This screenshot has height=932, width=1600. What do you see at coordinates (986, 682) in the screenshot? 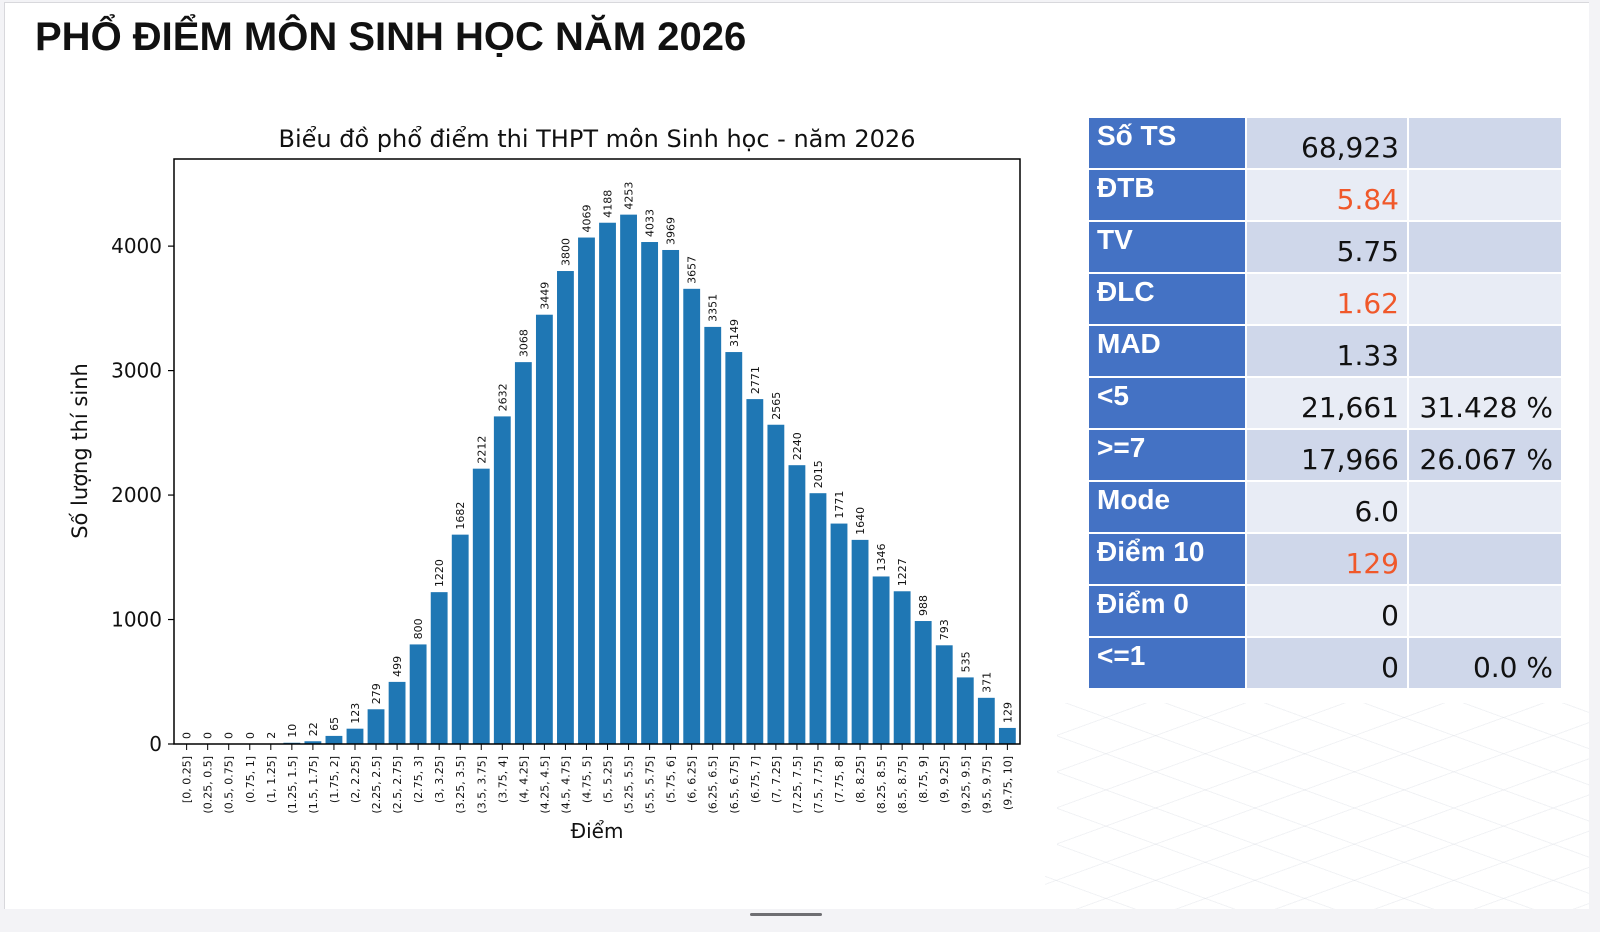
I see `bar-value-label: 371` at bounding box center [986, 682].